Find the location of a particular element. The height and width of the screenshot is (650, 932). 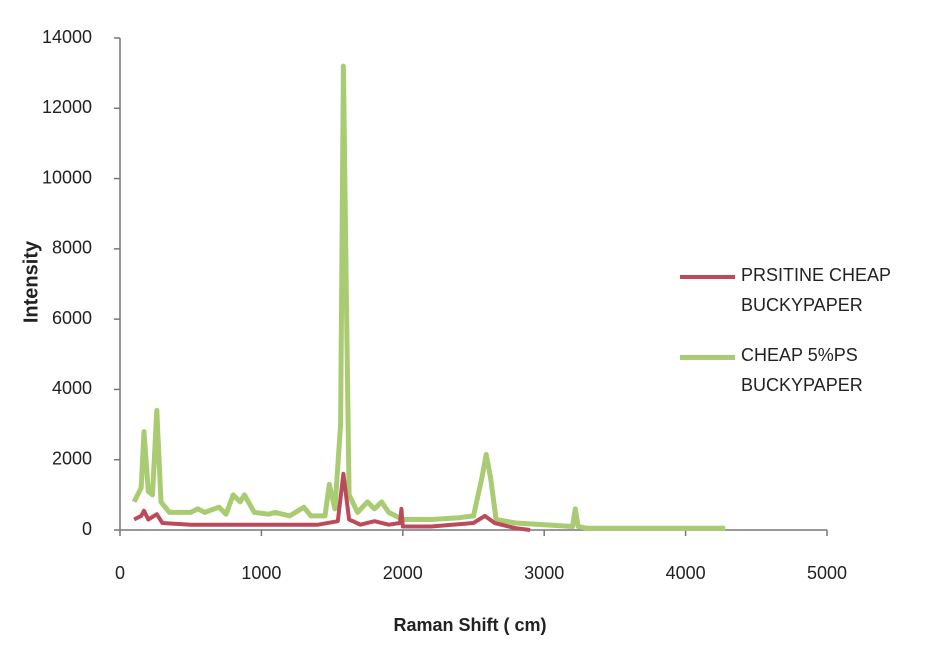

legend-item: CHEAP 5%PS BUCKYPAPER is located at coordinates (790, 372).